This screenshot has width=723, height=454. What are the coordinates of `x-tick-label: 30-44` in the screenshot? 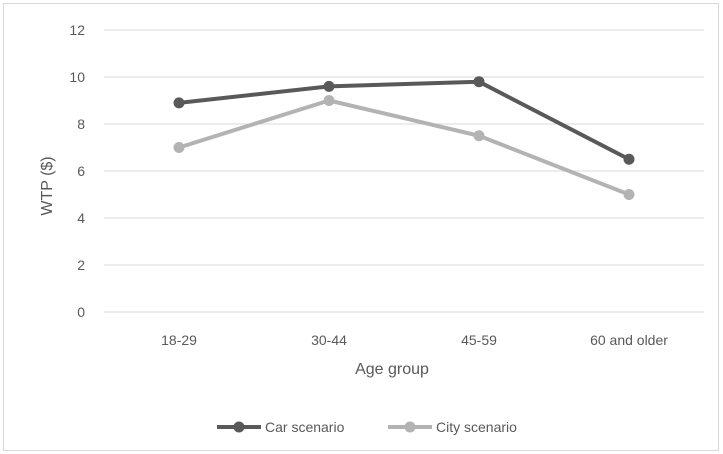 It's located at (329, 340).